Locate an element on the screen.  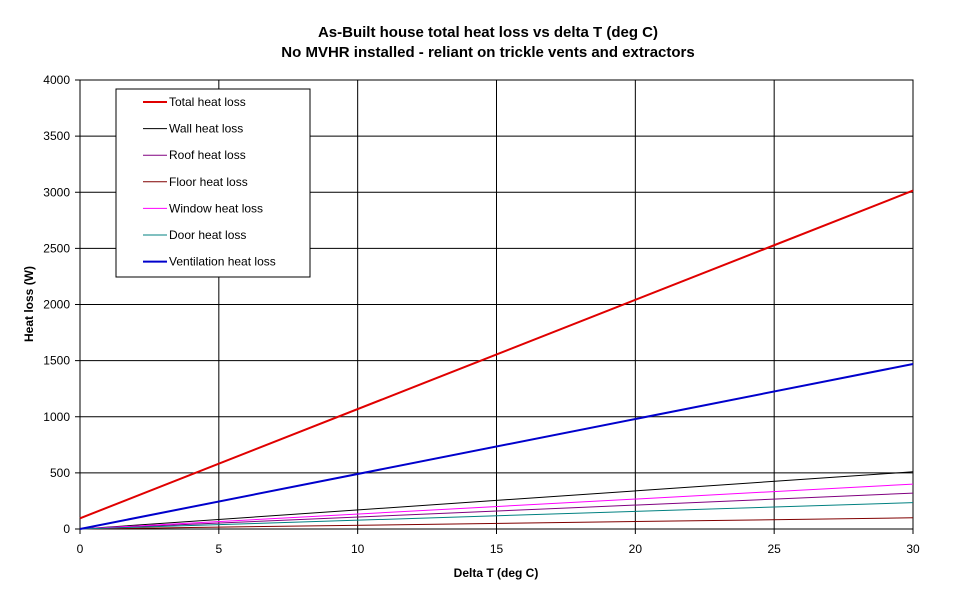
legend-label: Ventilation heat loss is located at coordinates (222, 262).